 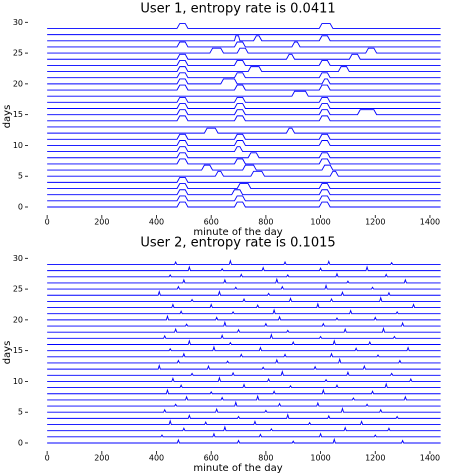 I want to click on chart-title: User 2, entropy rate is 0.1015, so click(x=237, y=243).